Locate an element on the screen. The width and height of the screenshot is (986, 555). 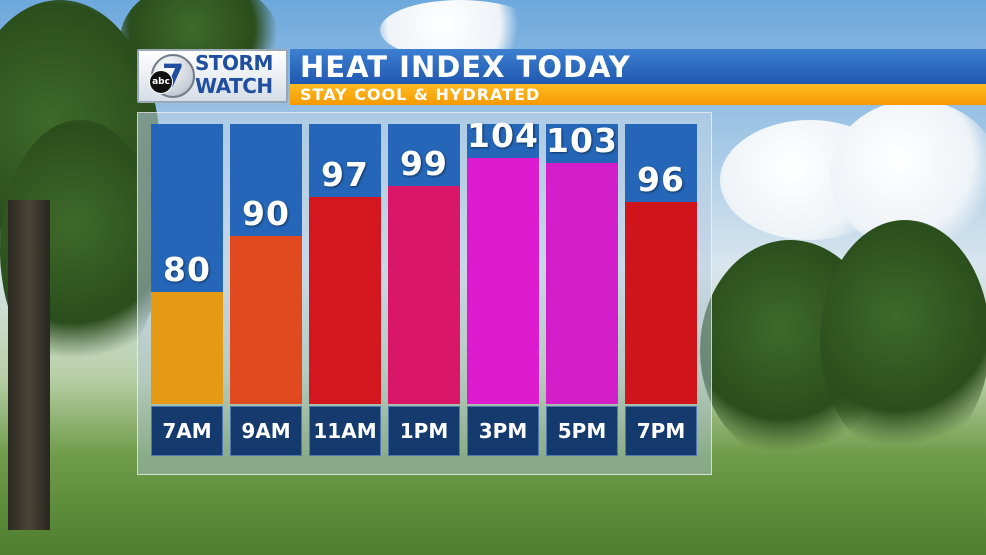
abc-logo: abc is located at coordinates (161, 82).